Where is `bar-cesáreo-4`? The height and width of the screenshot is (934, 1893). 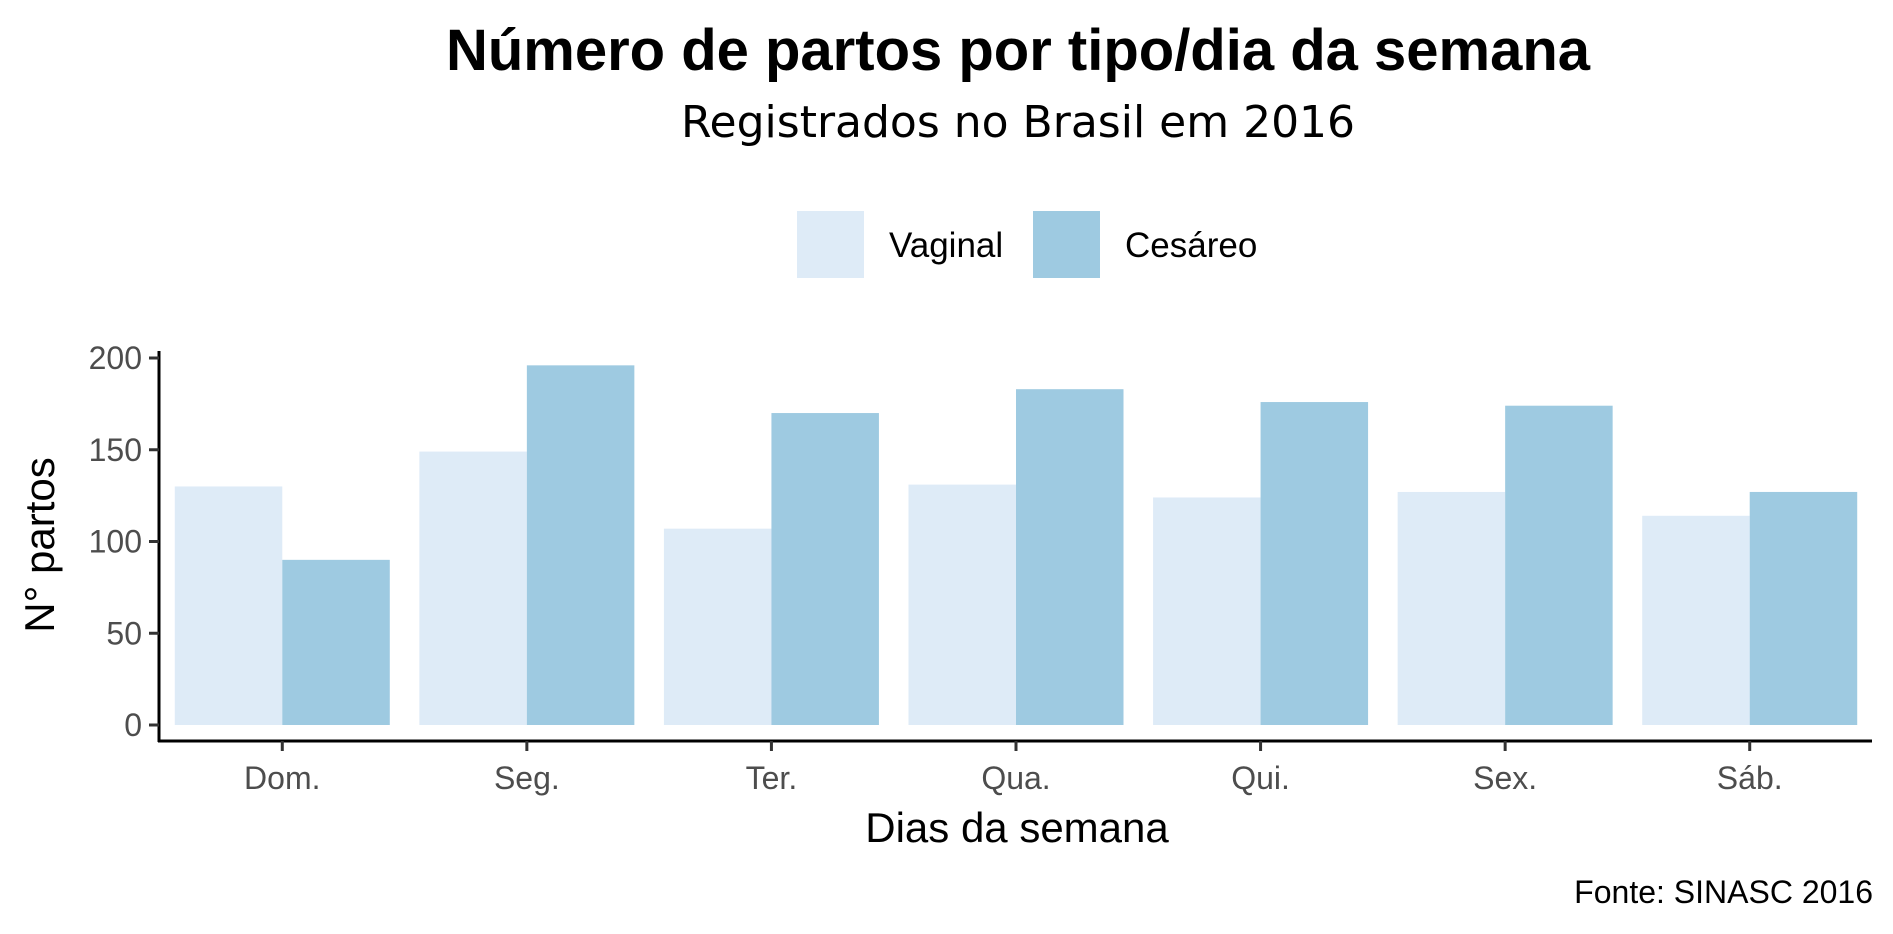 bar-cesáreo-4 is located at coordinates (1070, 557).